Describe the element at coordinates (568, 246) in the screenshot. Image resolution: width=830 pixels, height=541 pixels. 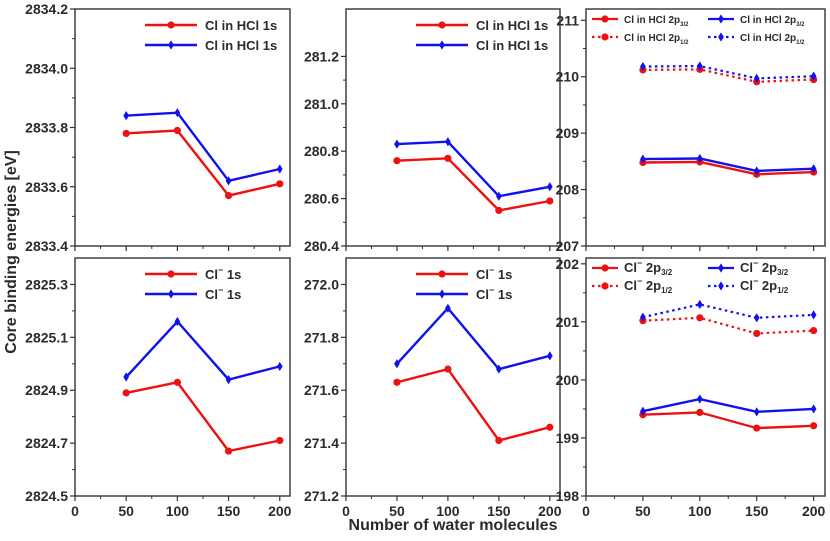
I see `y-tick-label: 207` at that location.